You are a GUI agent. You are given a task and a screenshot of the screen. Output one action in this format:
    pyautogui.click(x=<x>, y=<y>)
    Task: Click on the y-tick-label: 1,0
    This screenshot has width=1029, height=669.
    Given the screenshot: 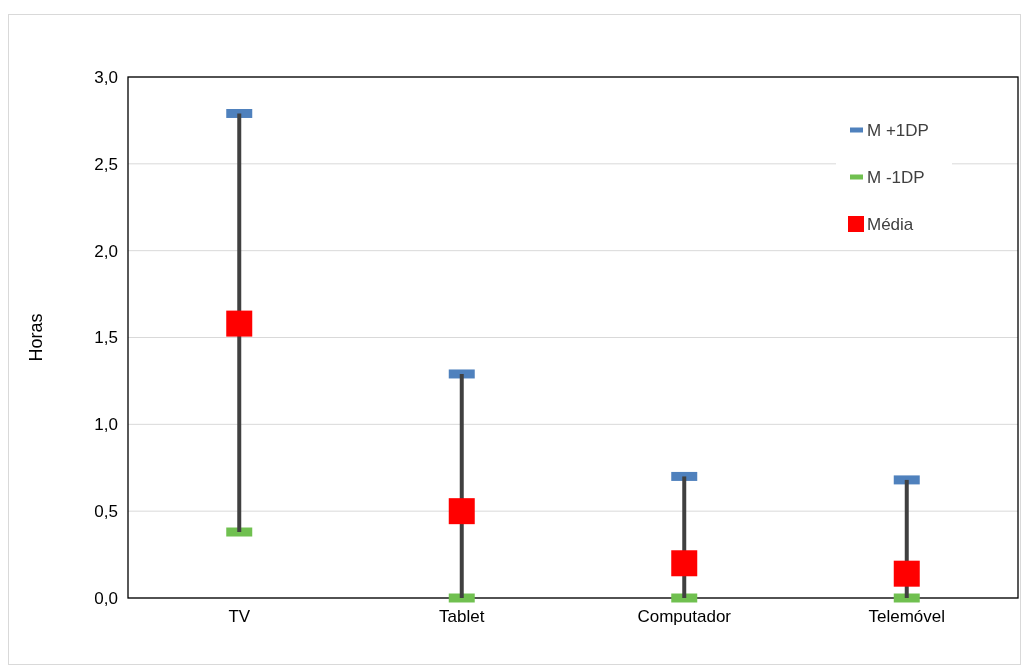 What is the action you would take?
    pyautogui.click(x=106, y=425)
    